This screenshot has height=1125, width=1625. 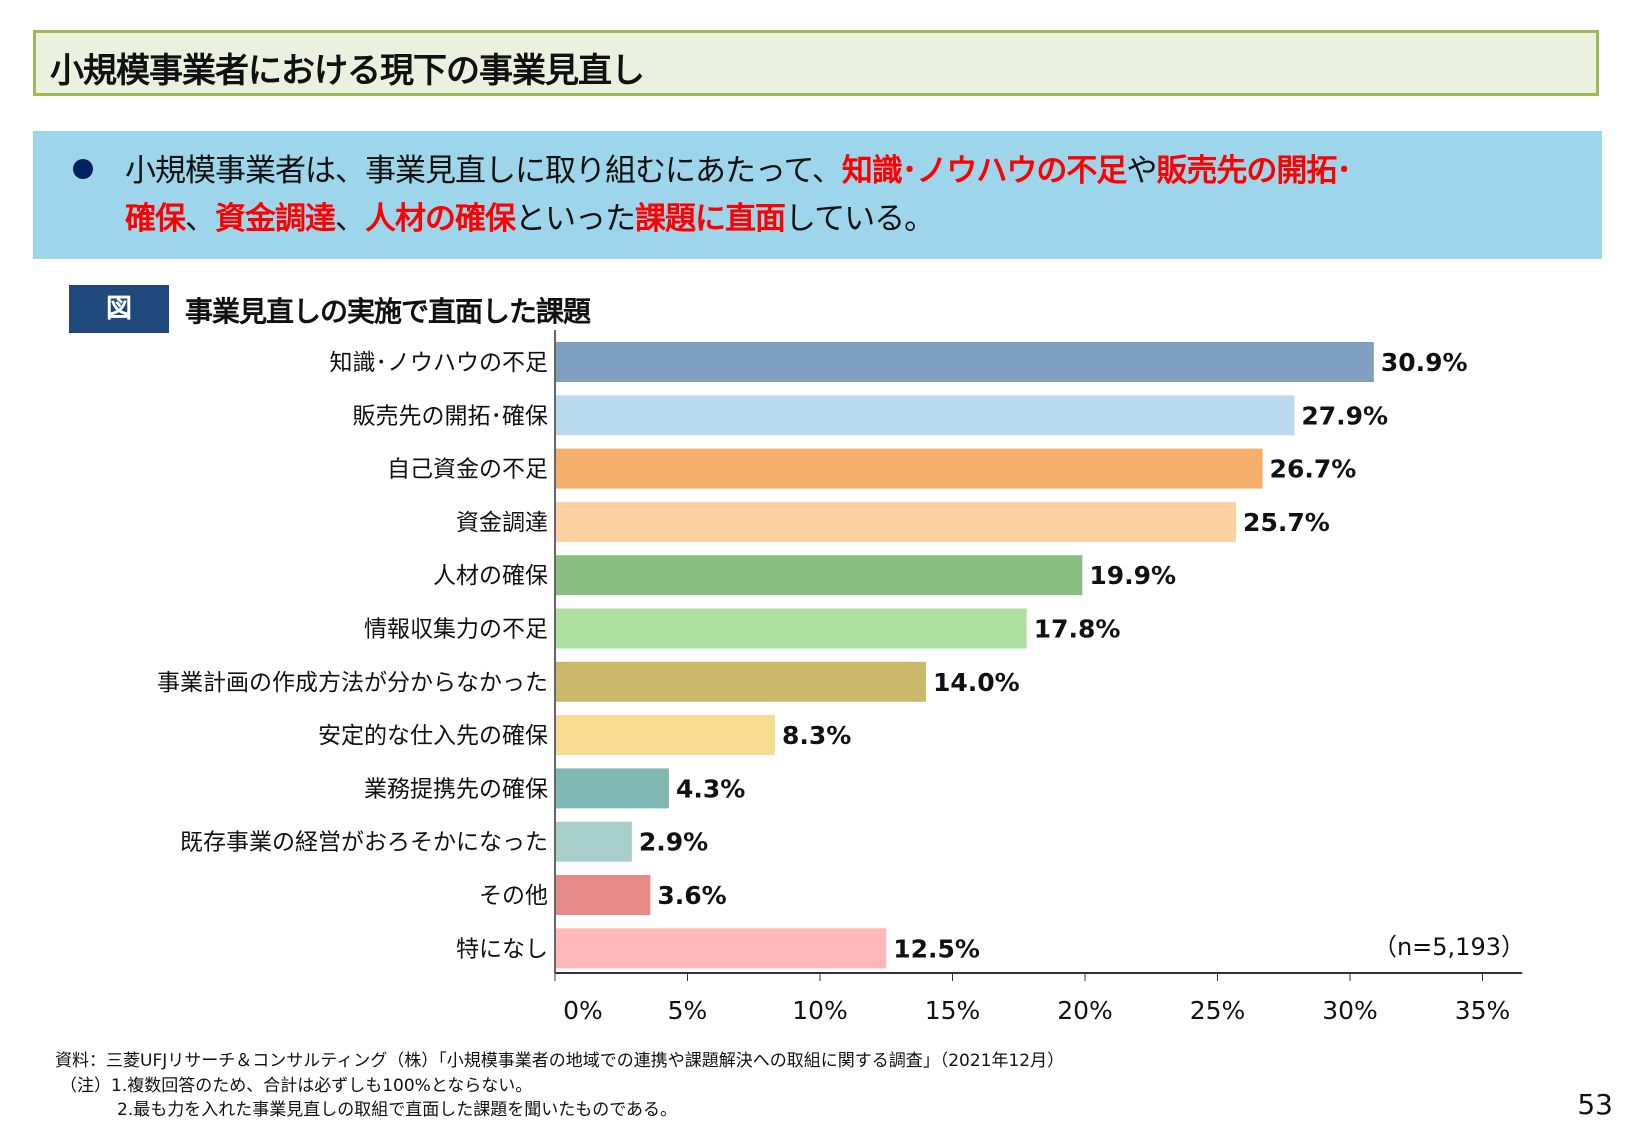 What do you see at coordinates (976, 682) in the screenshot?
I see `value-label: 14.0%` at bounding box center [976, 682].